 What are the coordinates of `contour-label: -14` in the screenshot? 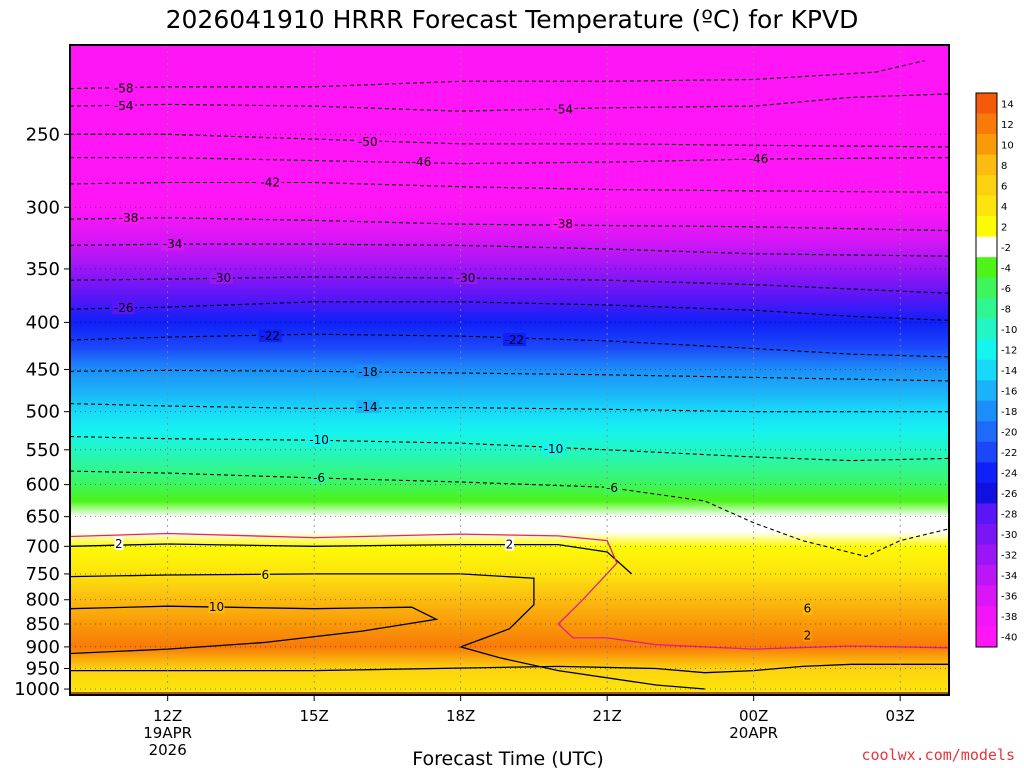 It's located at (368, 407).